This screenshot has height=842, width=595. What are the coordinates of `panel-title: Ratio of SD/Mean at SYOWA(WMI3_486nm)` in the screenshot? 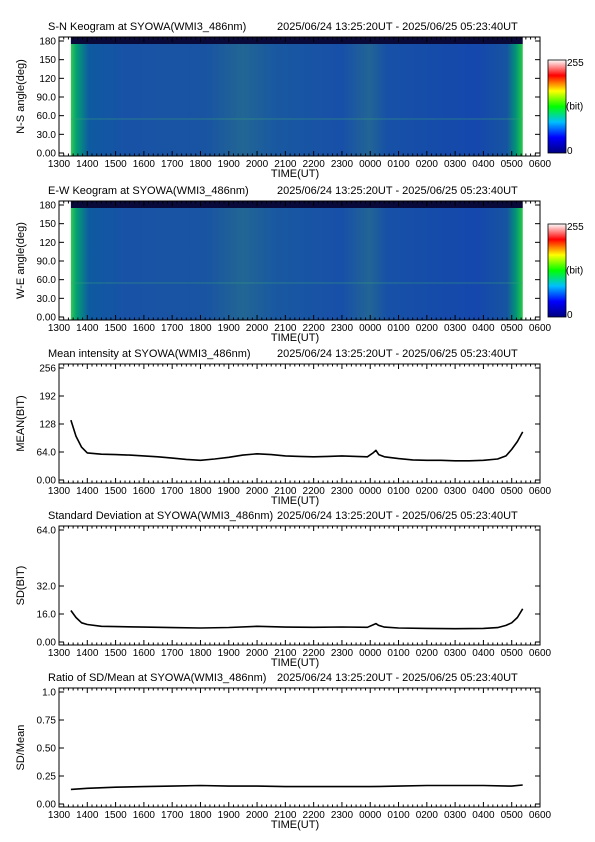 It's located at (157, 678).